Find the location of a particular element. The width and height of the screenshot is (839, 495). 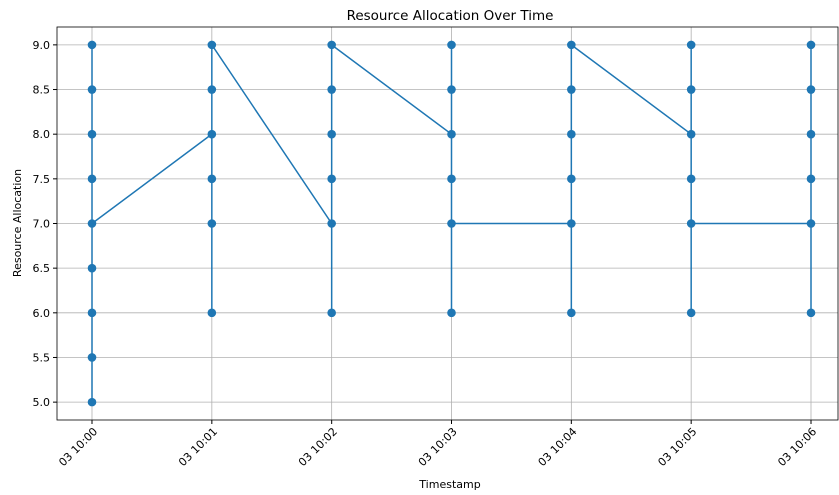

y-tick-label: 8.5 is located at coordinates (42, 90).